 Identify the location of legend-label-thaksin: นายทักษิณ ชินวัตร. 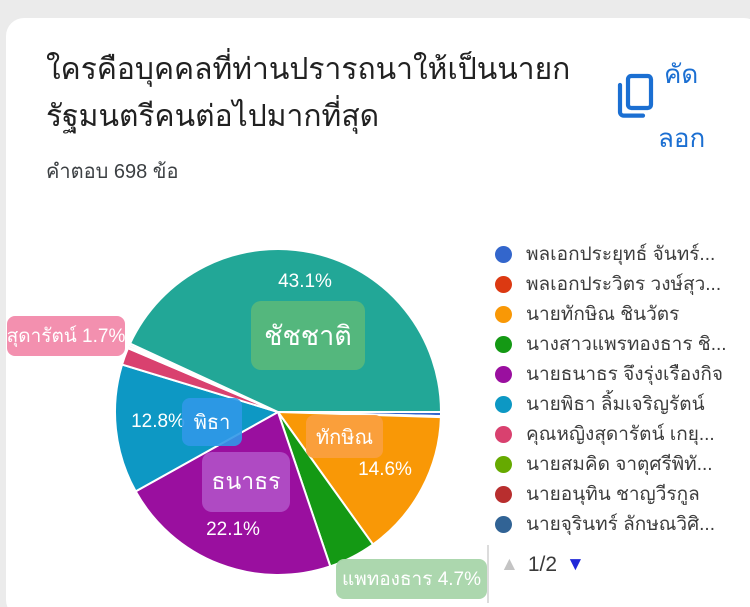
(603, 314).